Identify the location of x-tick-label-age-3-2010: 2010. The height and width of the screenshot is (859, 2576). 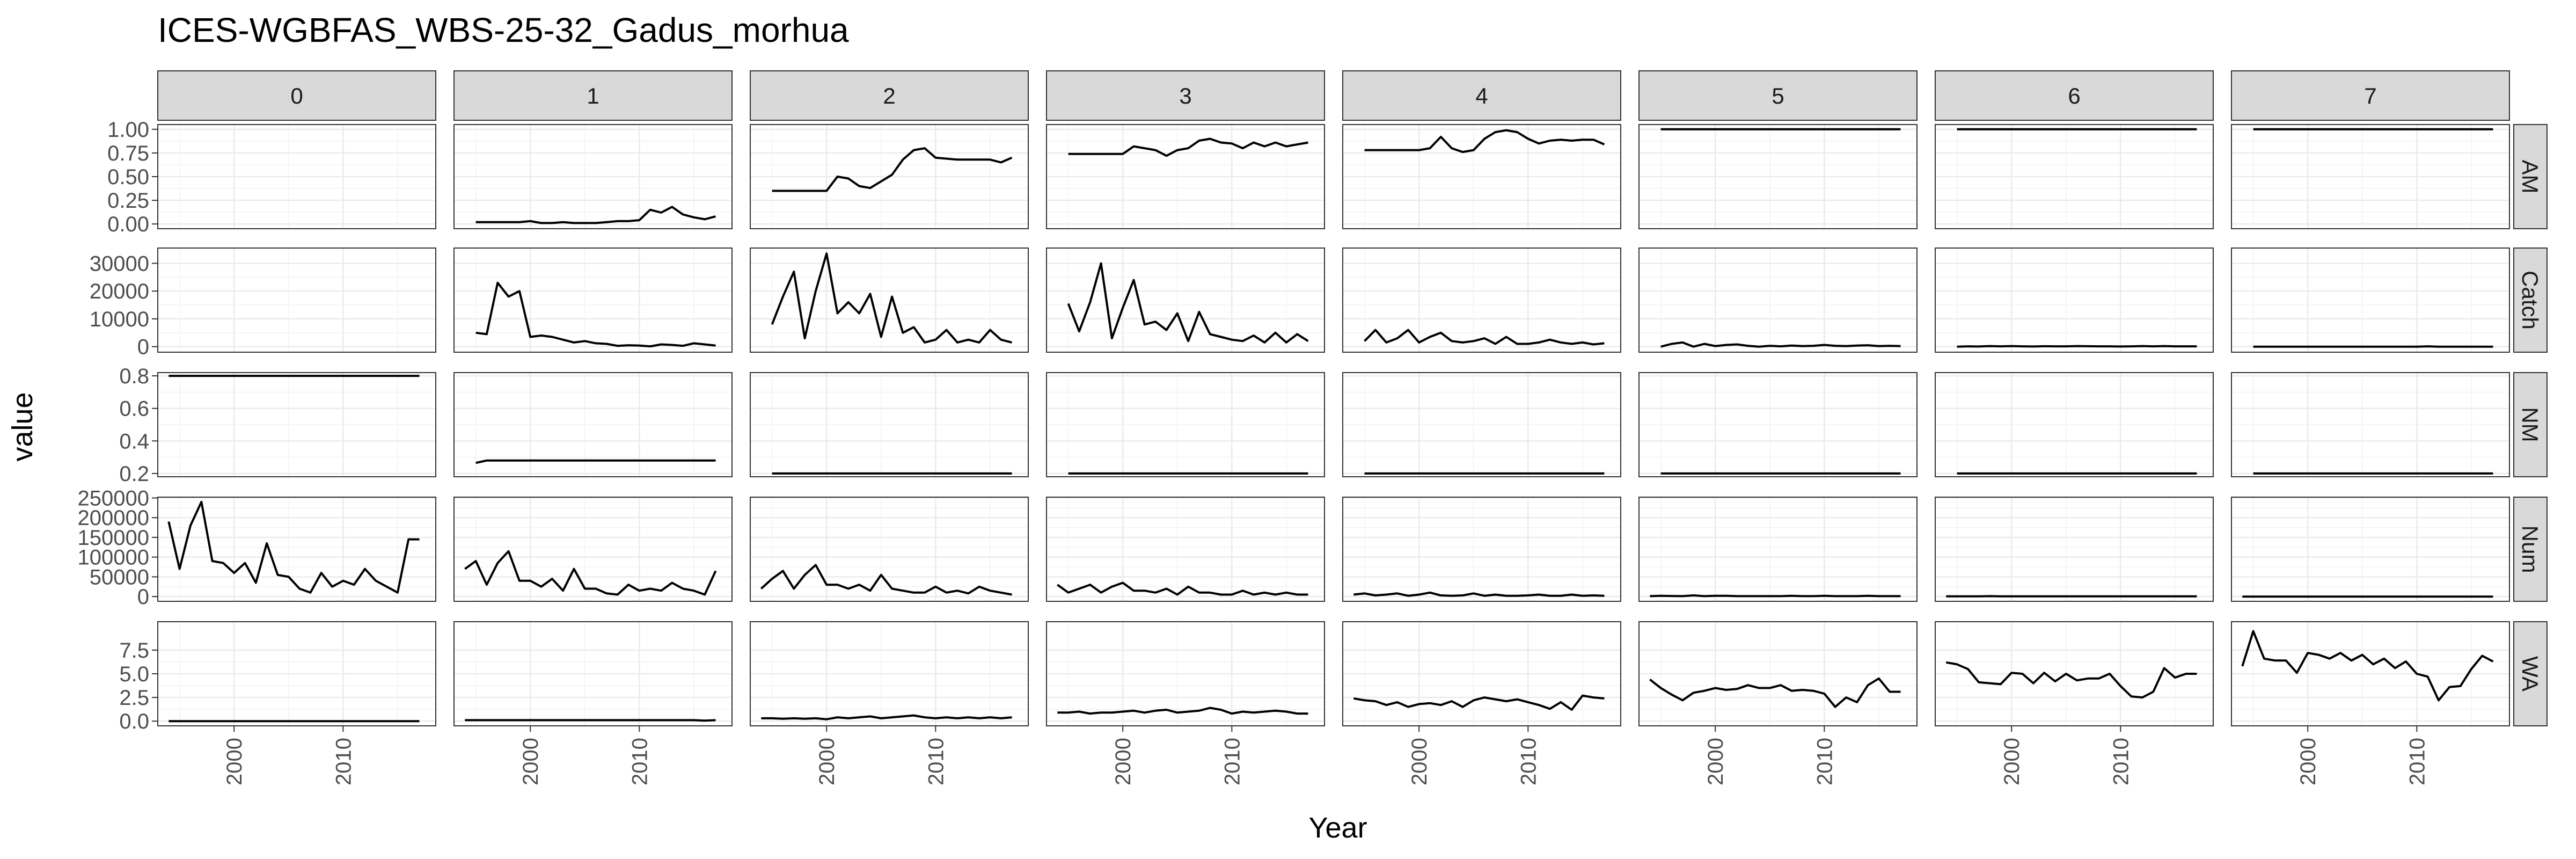
(1232, 761).